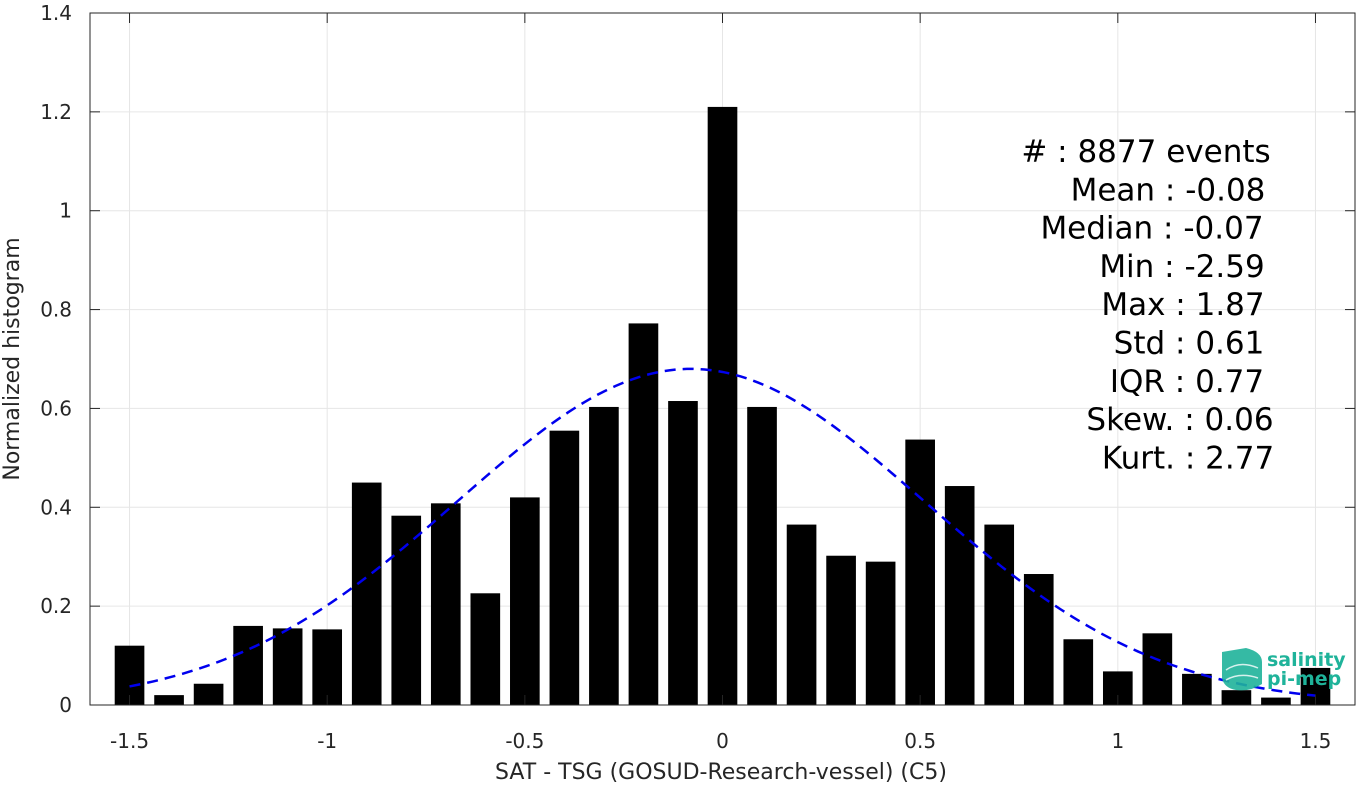 The width and height of the screenshot is (1367, 785). I want to click on stats-line: Min : -2.59, so click(1181, 267).